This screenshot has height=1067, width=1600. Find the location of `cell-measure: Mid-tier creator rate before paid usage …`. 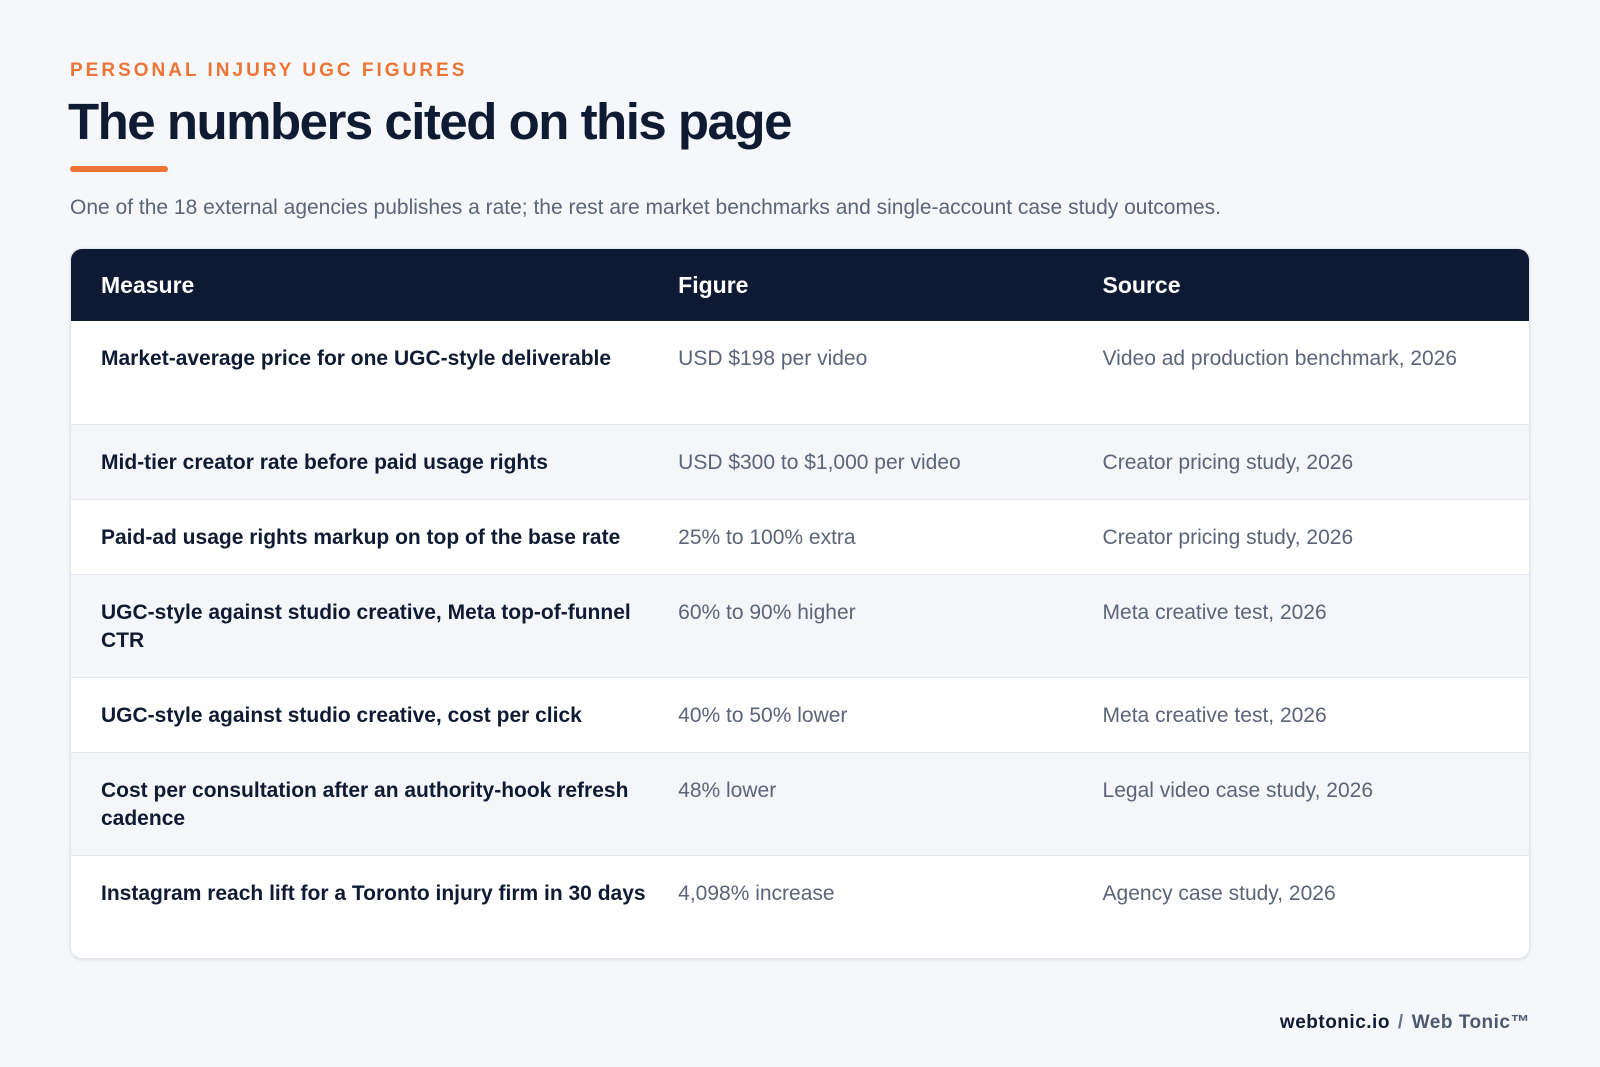

cell-measure: Mid-tier creator rate before paid usage … is located at coordinates (324, 462).